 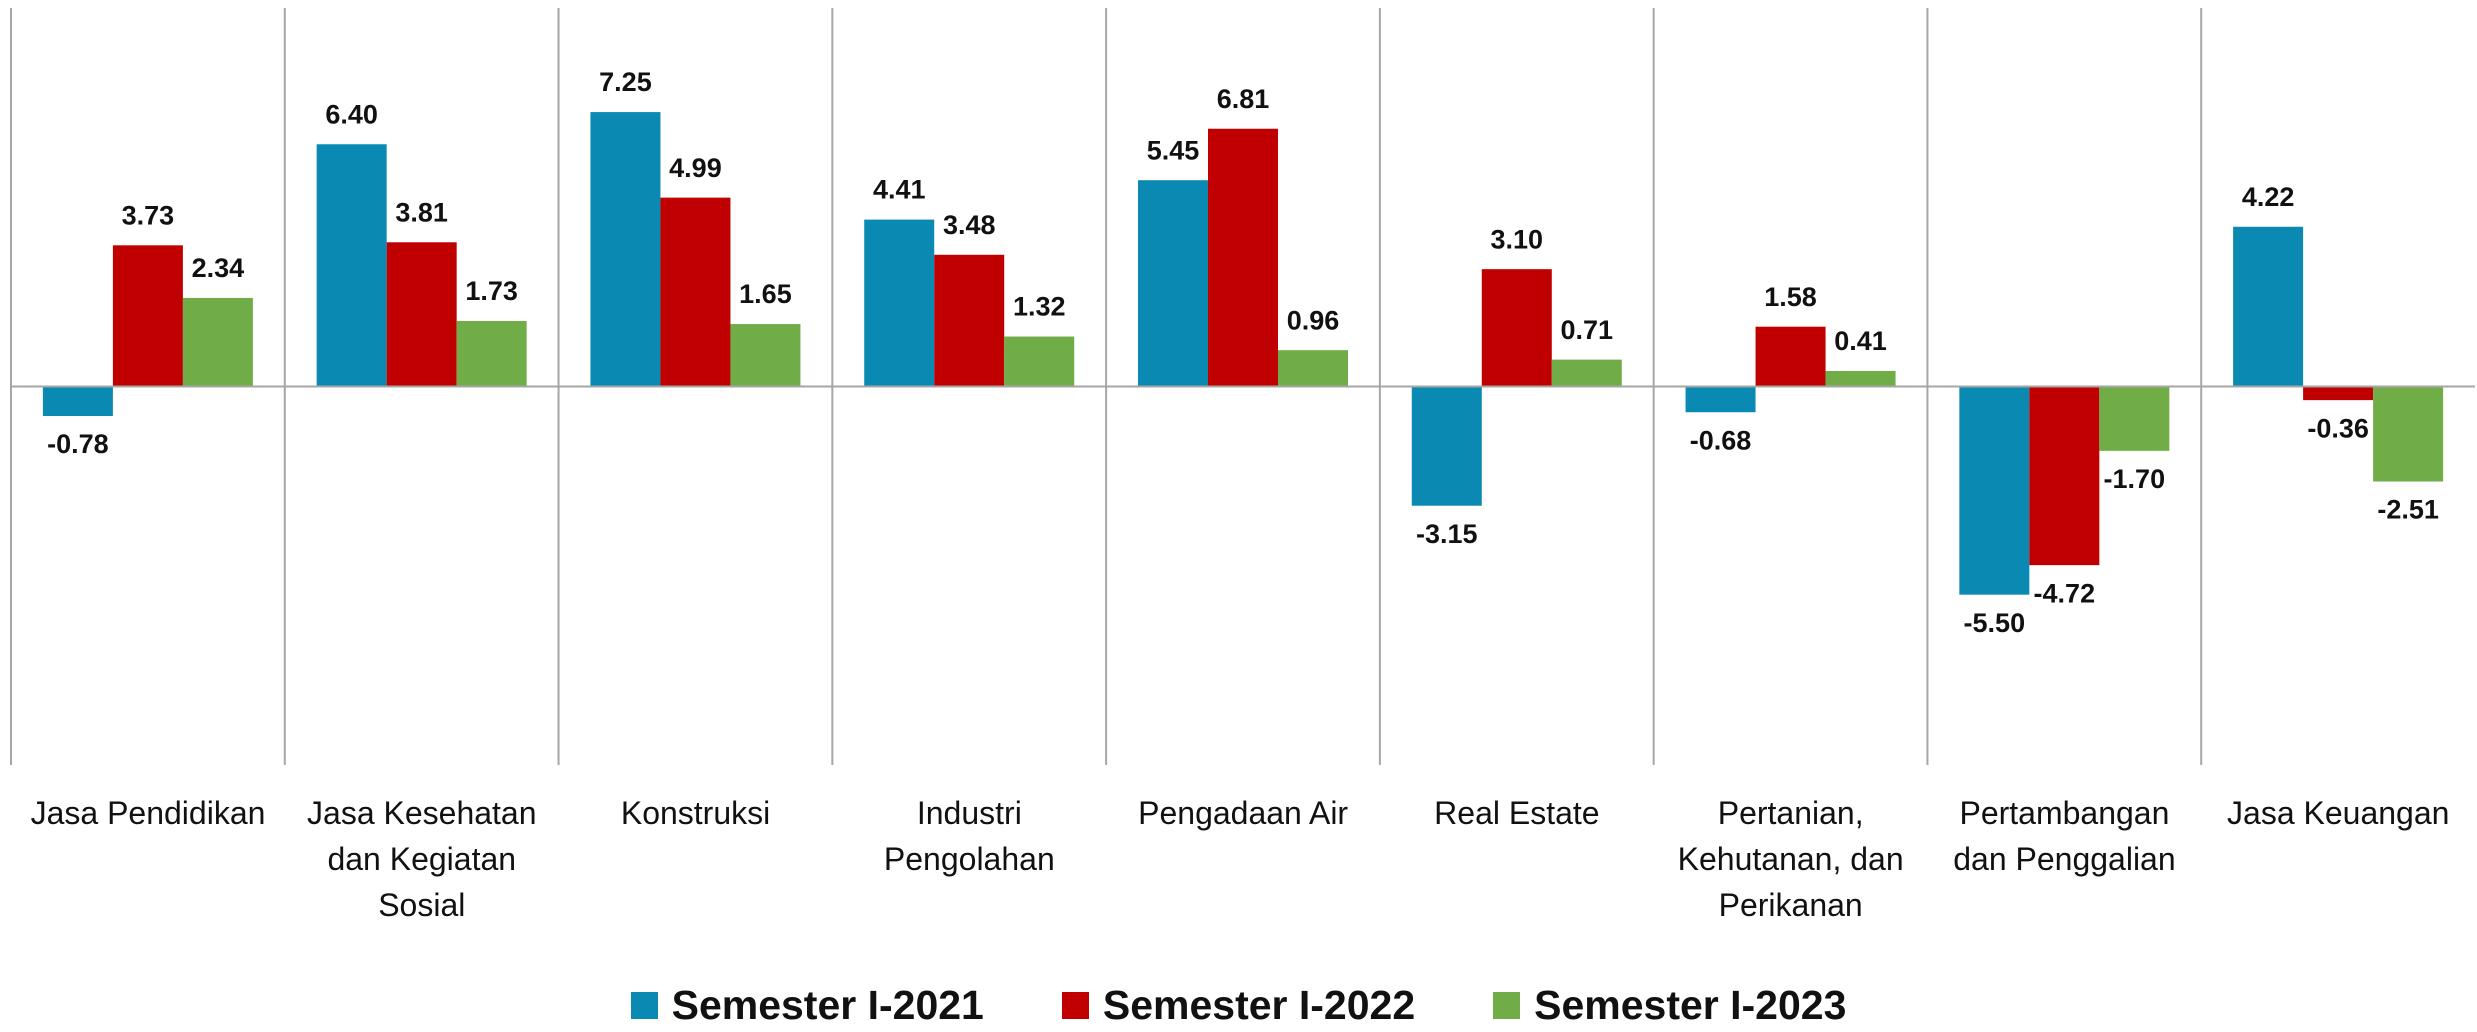 What do you see at coordinates (827, 1005) in the screenshot?
I see `legend-label: Semester I-2021` at bounding box center [827, 1005].